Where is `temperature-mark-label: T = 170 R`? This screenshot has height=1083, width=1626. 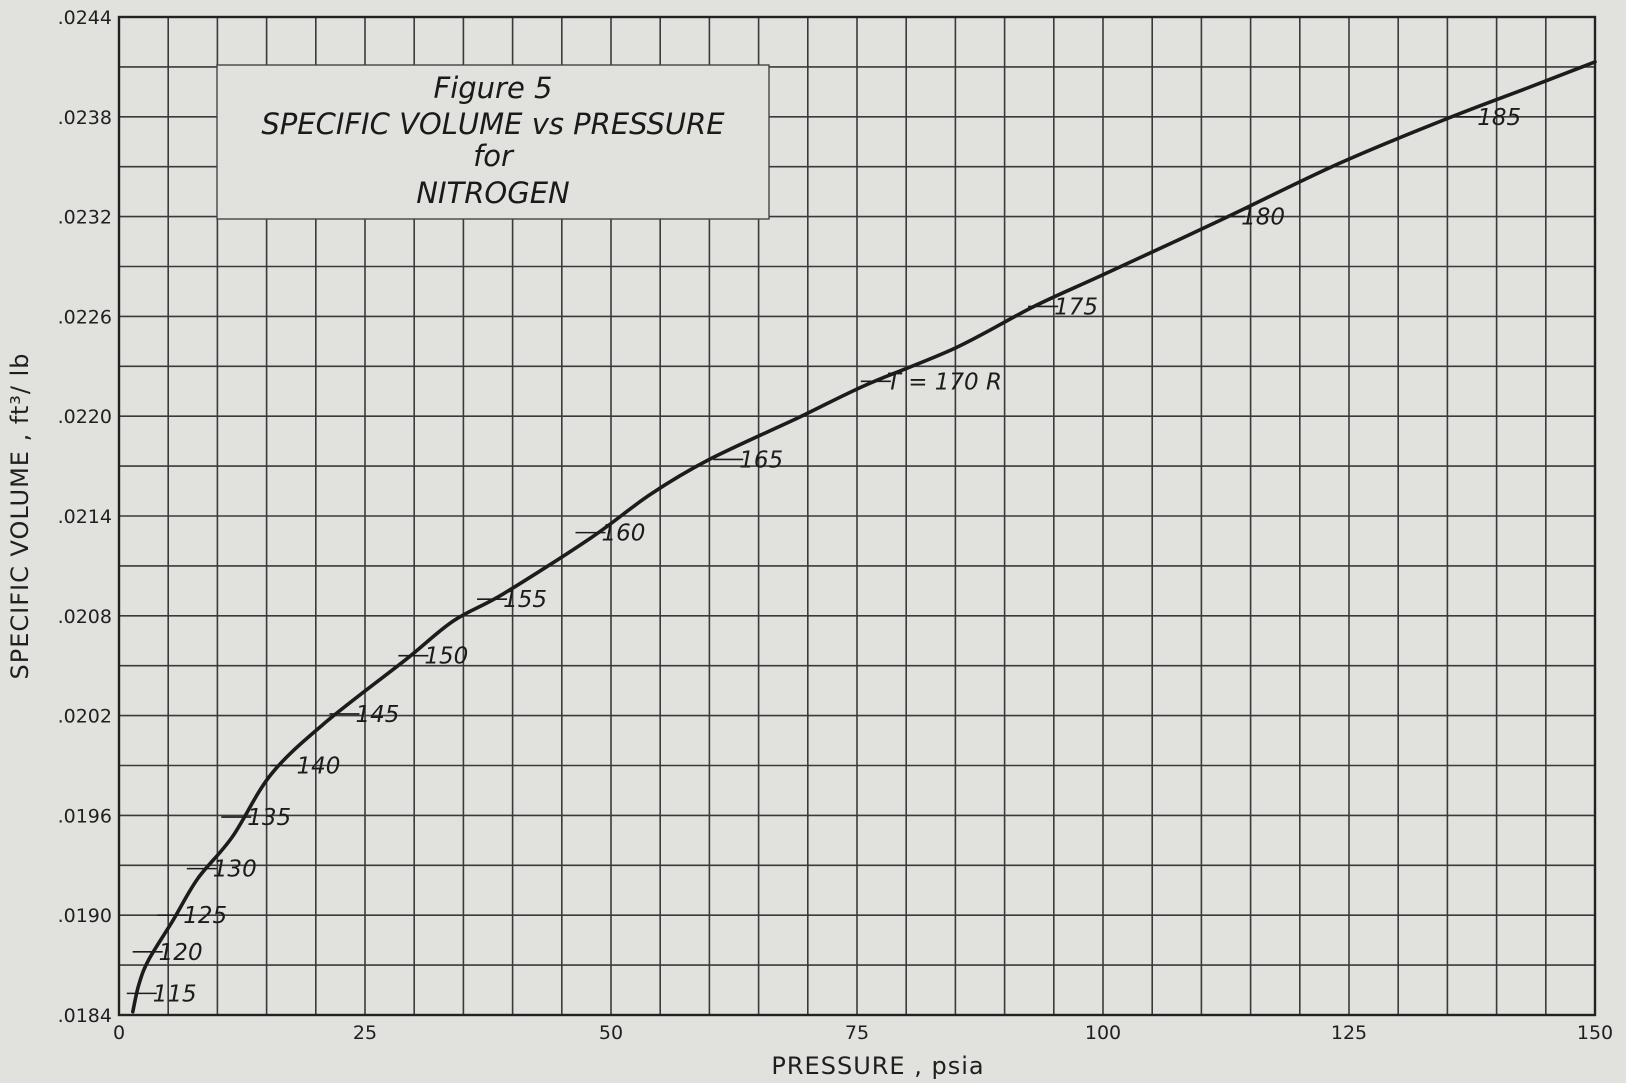 temperature-mark-label: T = 170 R is located at coordinates (944, 382).